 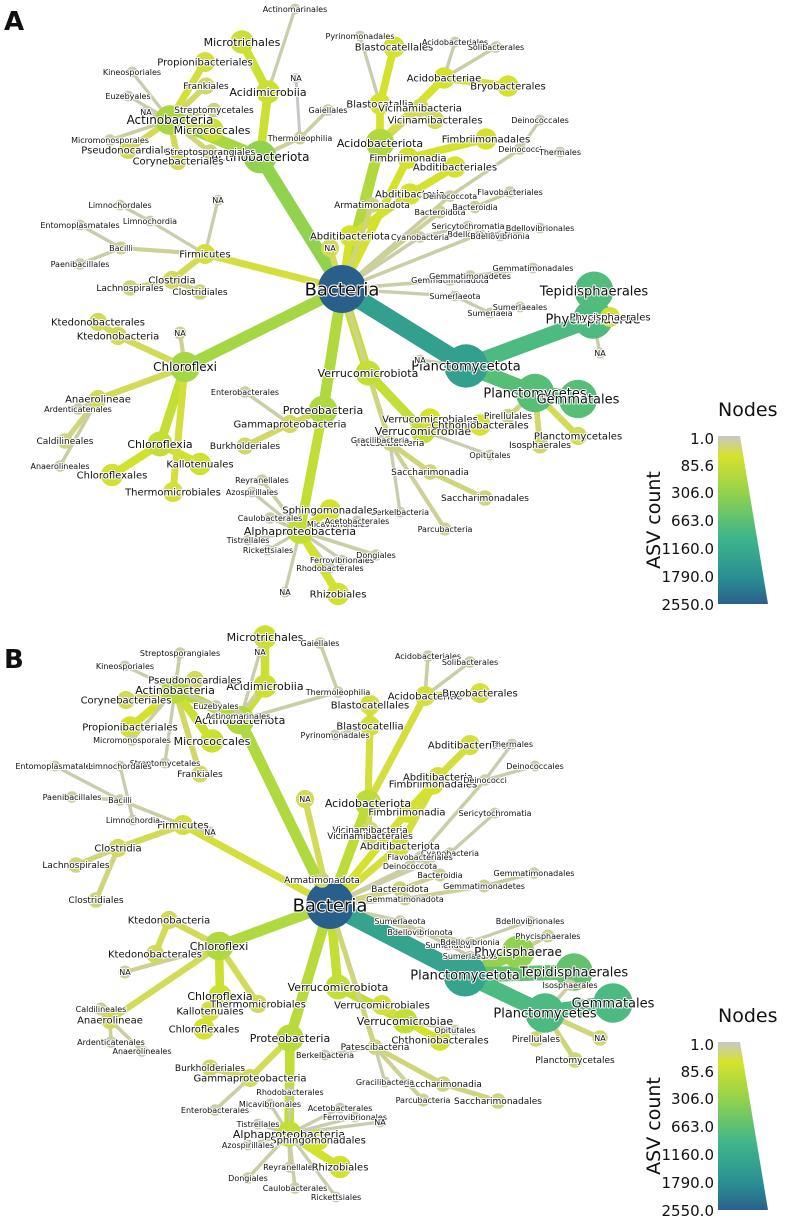 What do you see at coordinates (338, 543) in the screenshot?
I see `edge-dongiales` at bounding box center [338, 543].